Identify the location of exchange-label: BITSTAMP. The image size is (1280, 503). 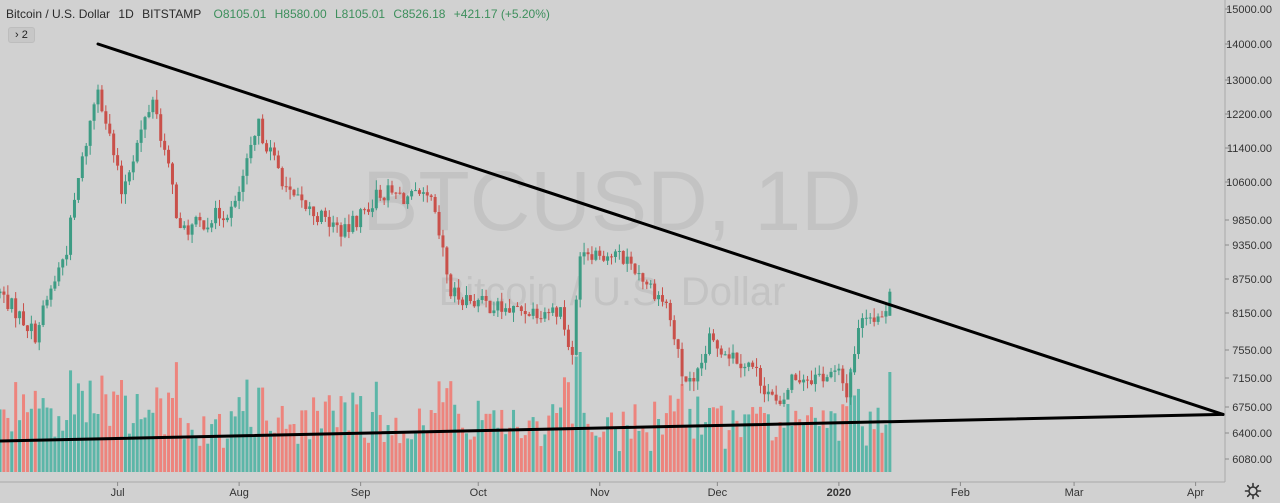
(172, 14).